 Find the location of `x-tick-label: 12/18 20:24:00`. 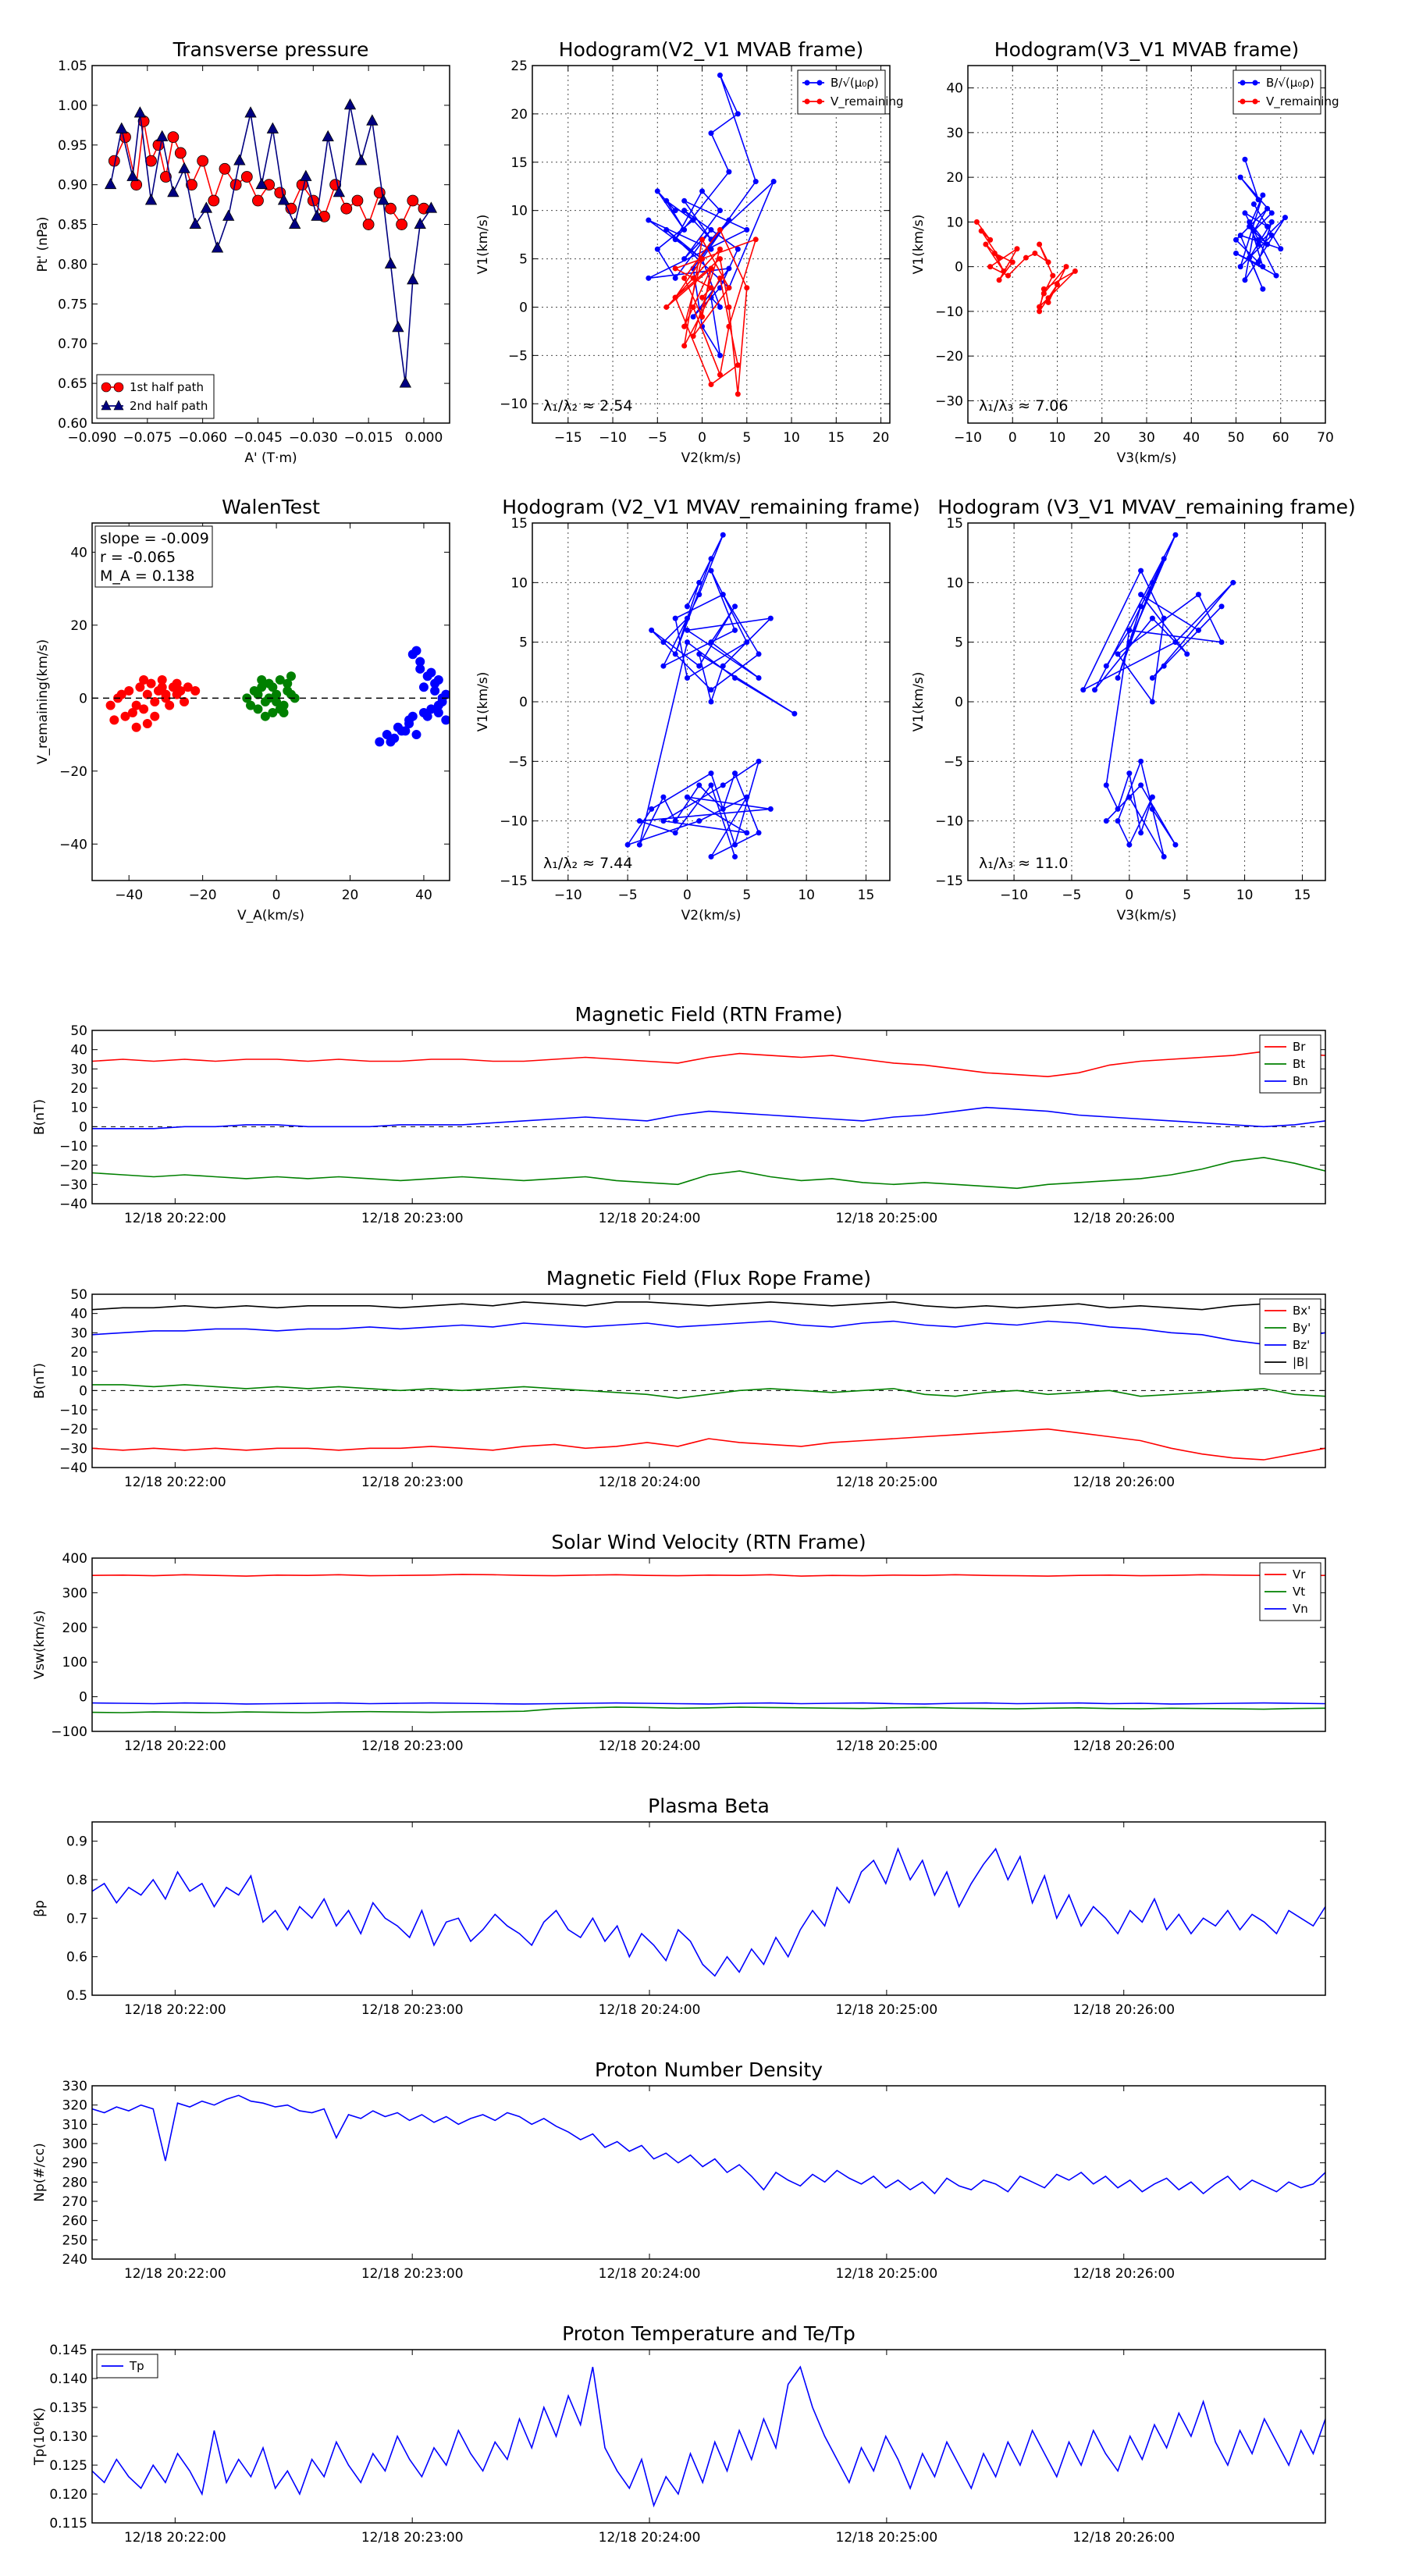

x-tick-label: 12/18 20:24:00 is located at coordinates (650, 1482).